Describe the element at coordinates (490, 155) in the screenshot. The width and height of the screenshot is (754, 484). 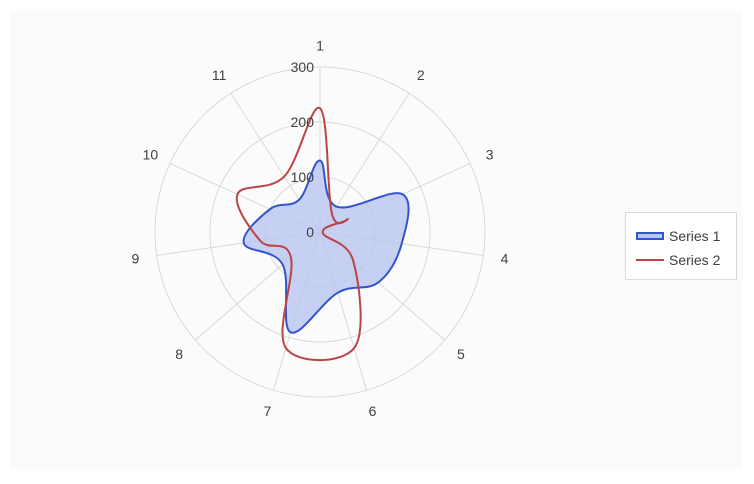
I see `category-label-3: 3` at that location.